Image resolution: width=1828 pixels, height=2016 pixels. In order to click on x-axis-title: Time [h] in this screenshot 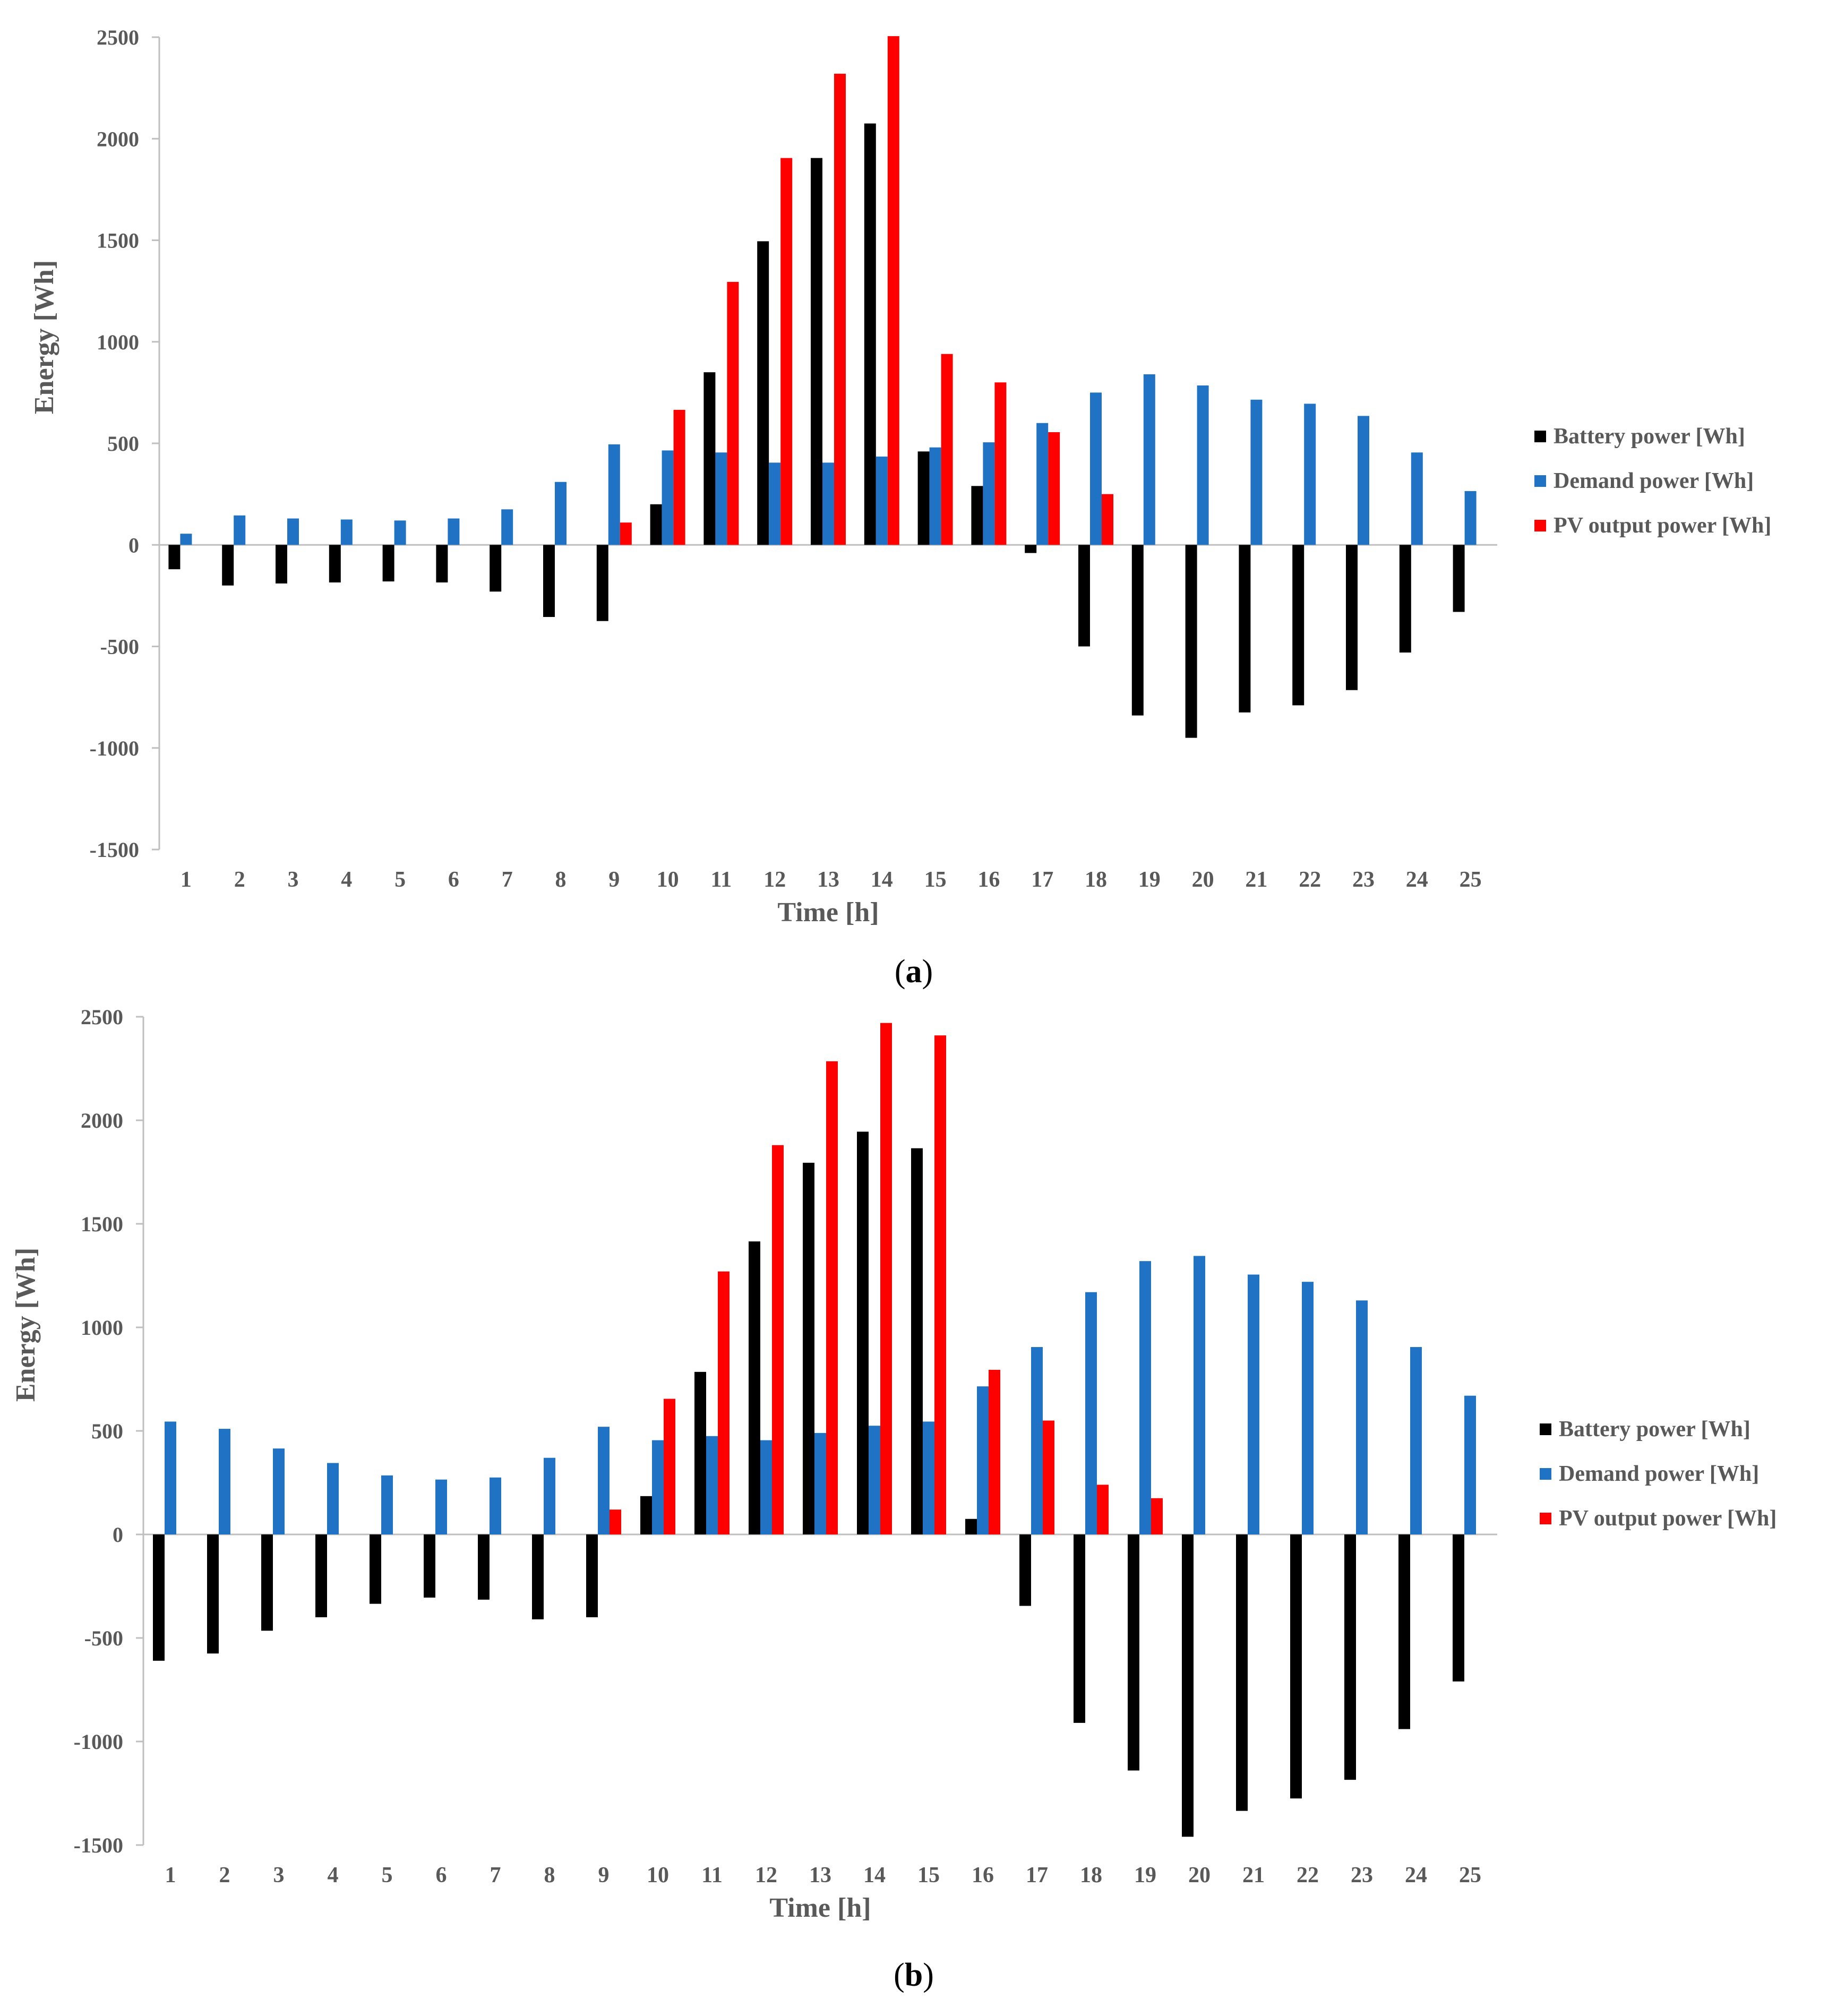, I will do `click(828, 913)`.